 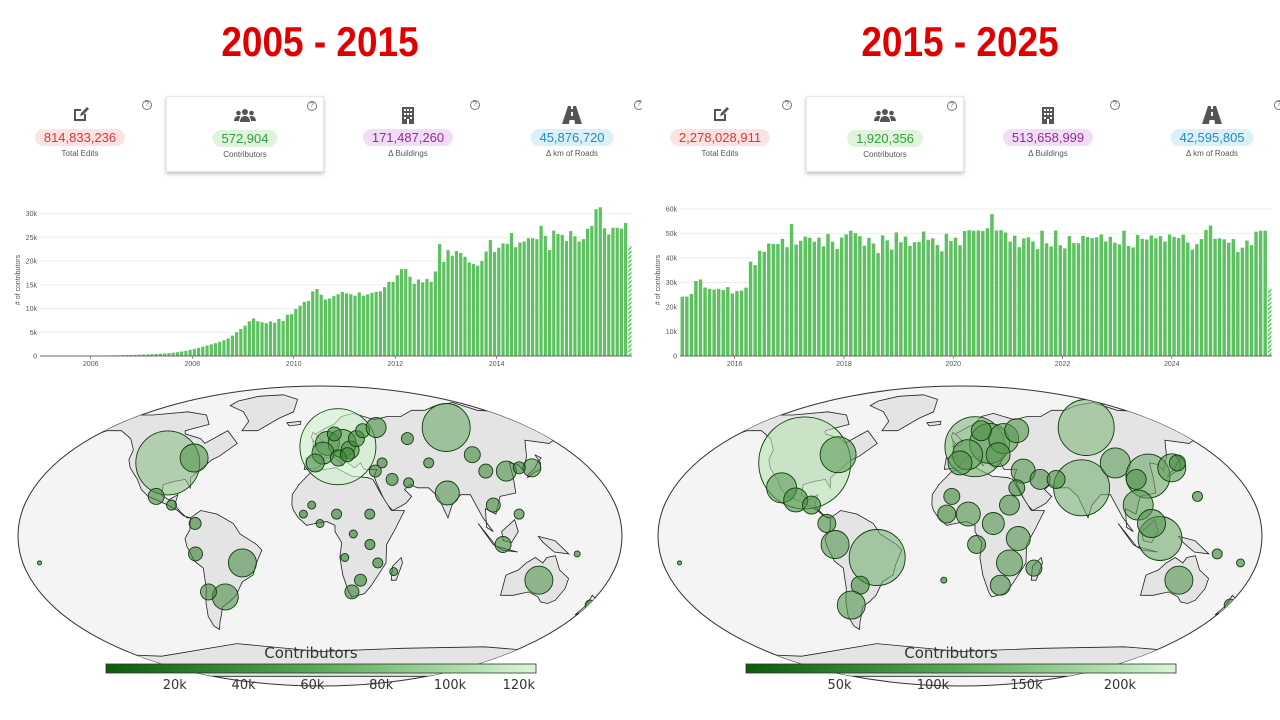 What do you see at coordinates (320, 41) in the screenshot?
I see `period-title: 2005 - 2015` at bounding box center [320, 41].